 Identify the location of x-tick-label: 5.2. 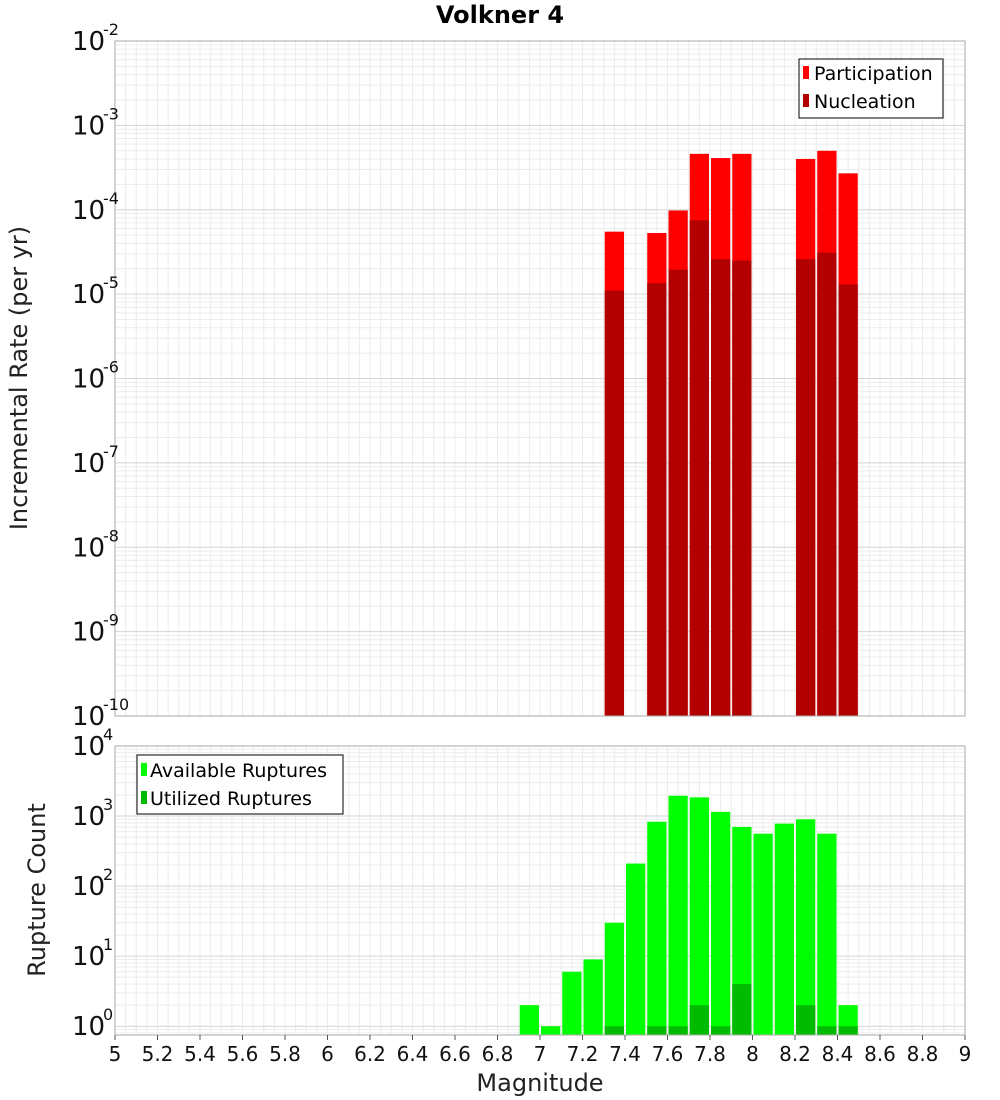
(158, 1054).